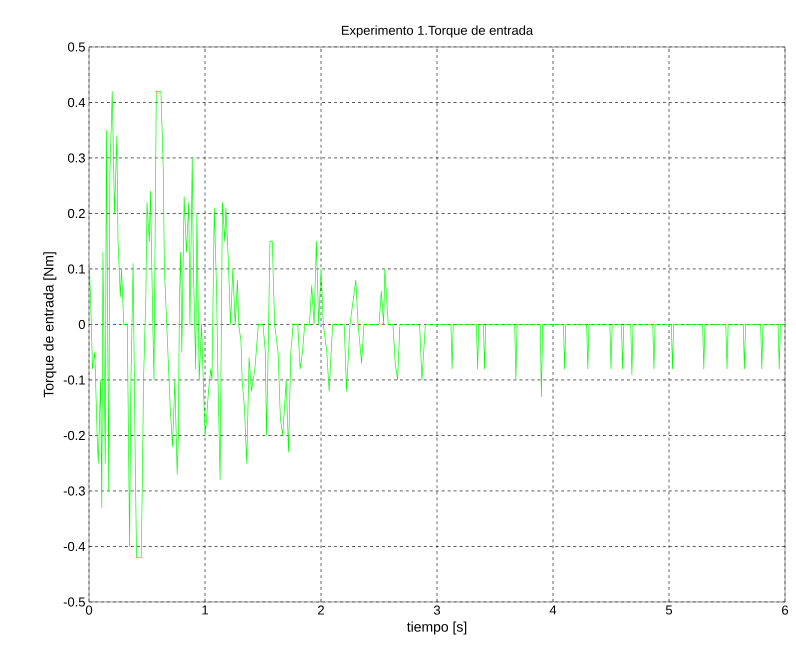  Describe the element at coordinates (437, 610) in the screenshot. I see `x-tick-label: 3` at that location.